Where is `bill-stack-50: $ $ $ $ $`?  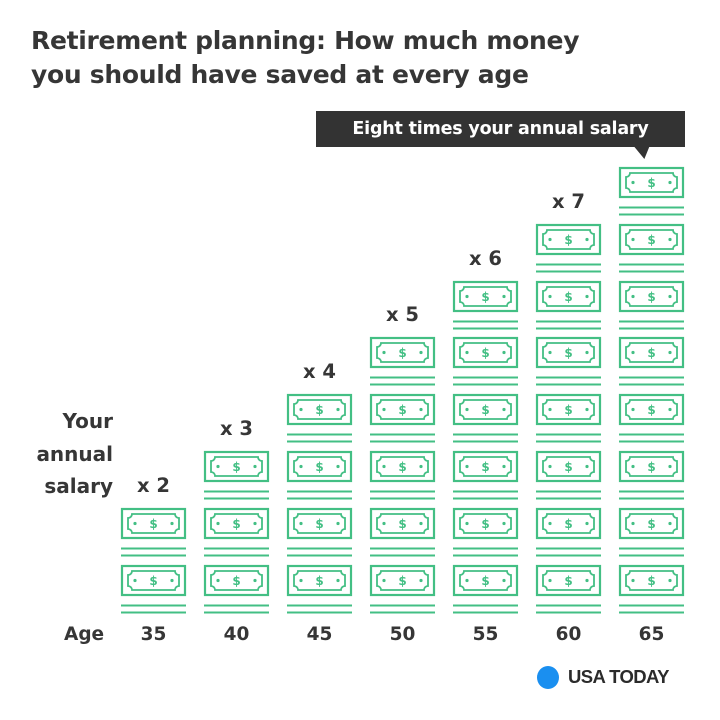 bill-stack-50: $ $ $ $ $ is located at coordinates (402, 475).